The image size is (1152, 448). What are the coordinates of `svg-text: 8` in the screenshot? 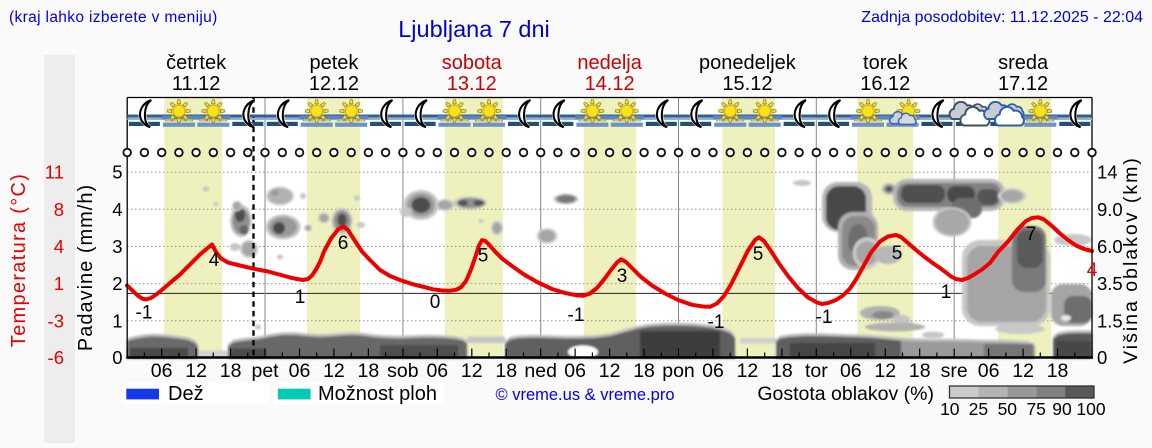 It's located at (59, 209).